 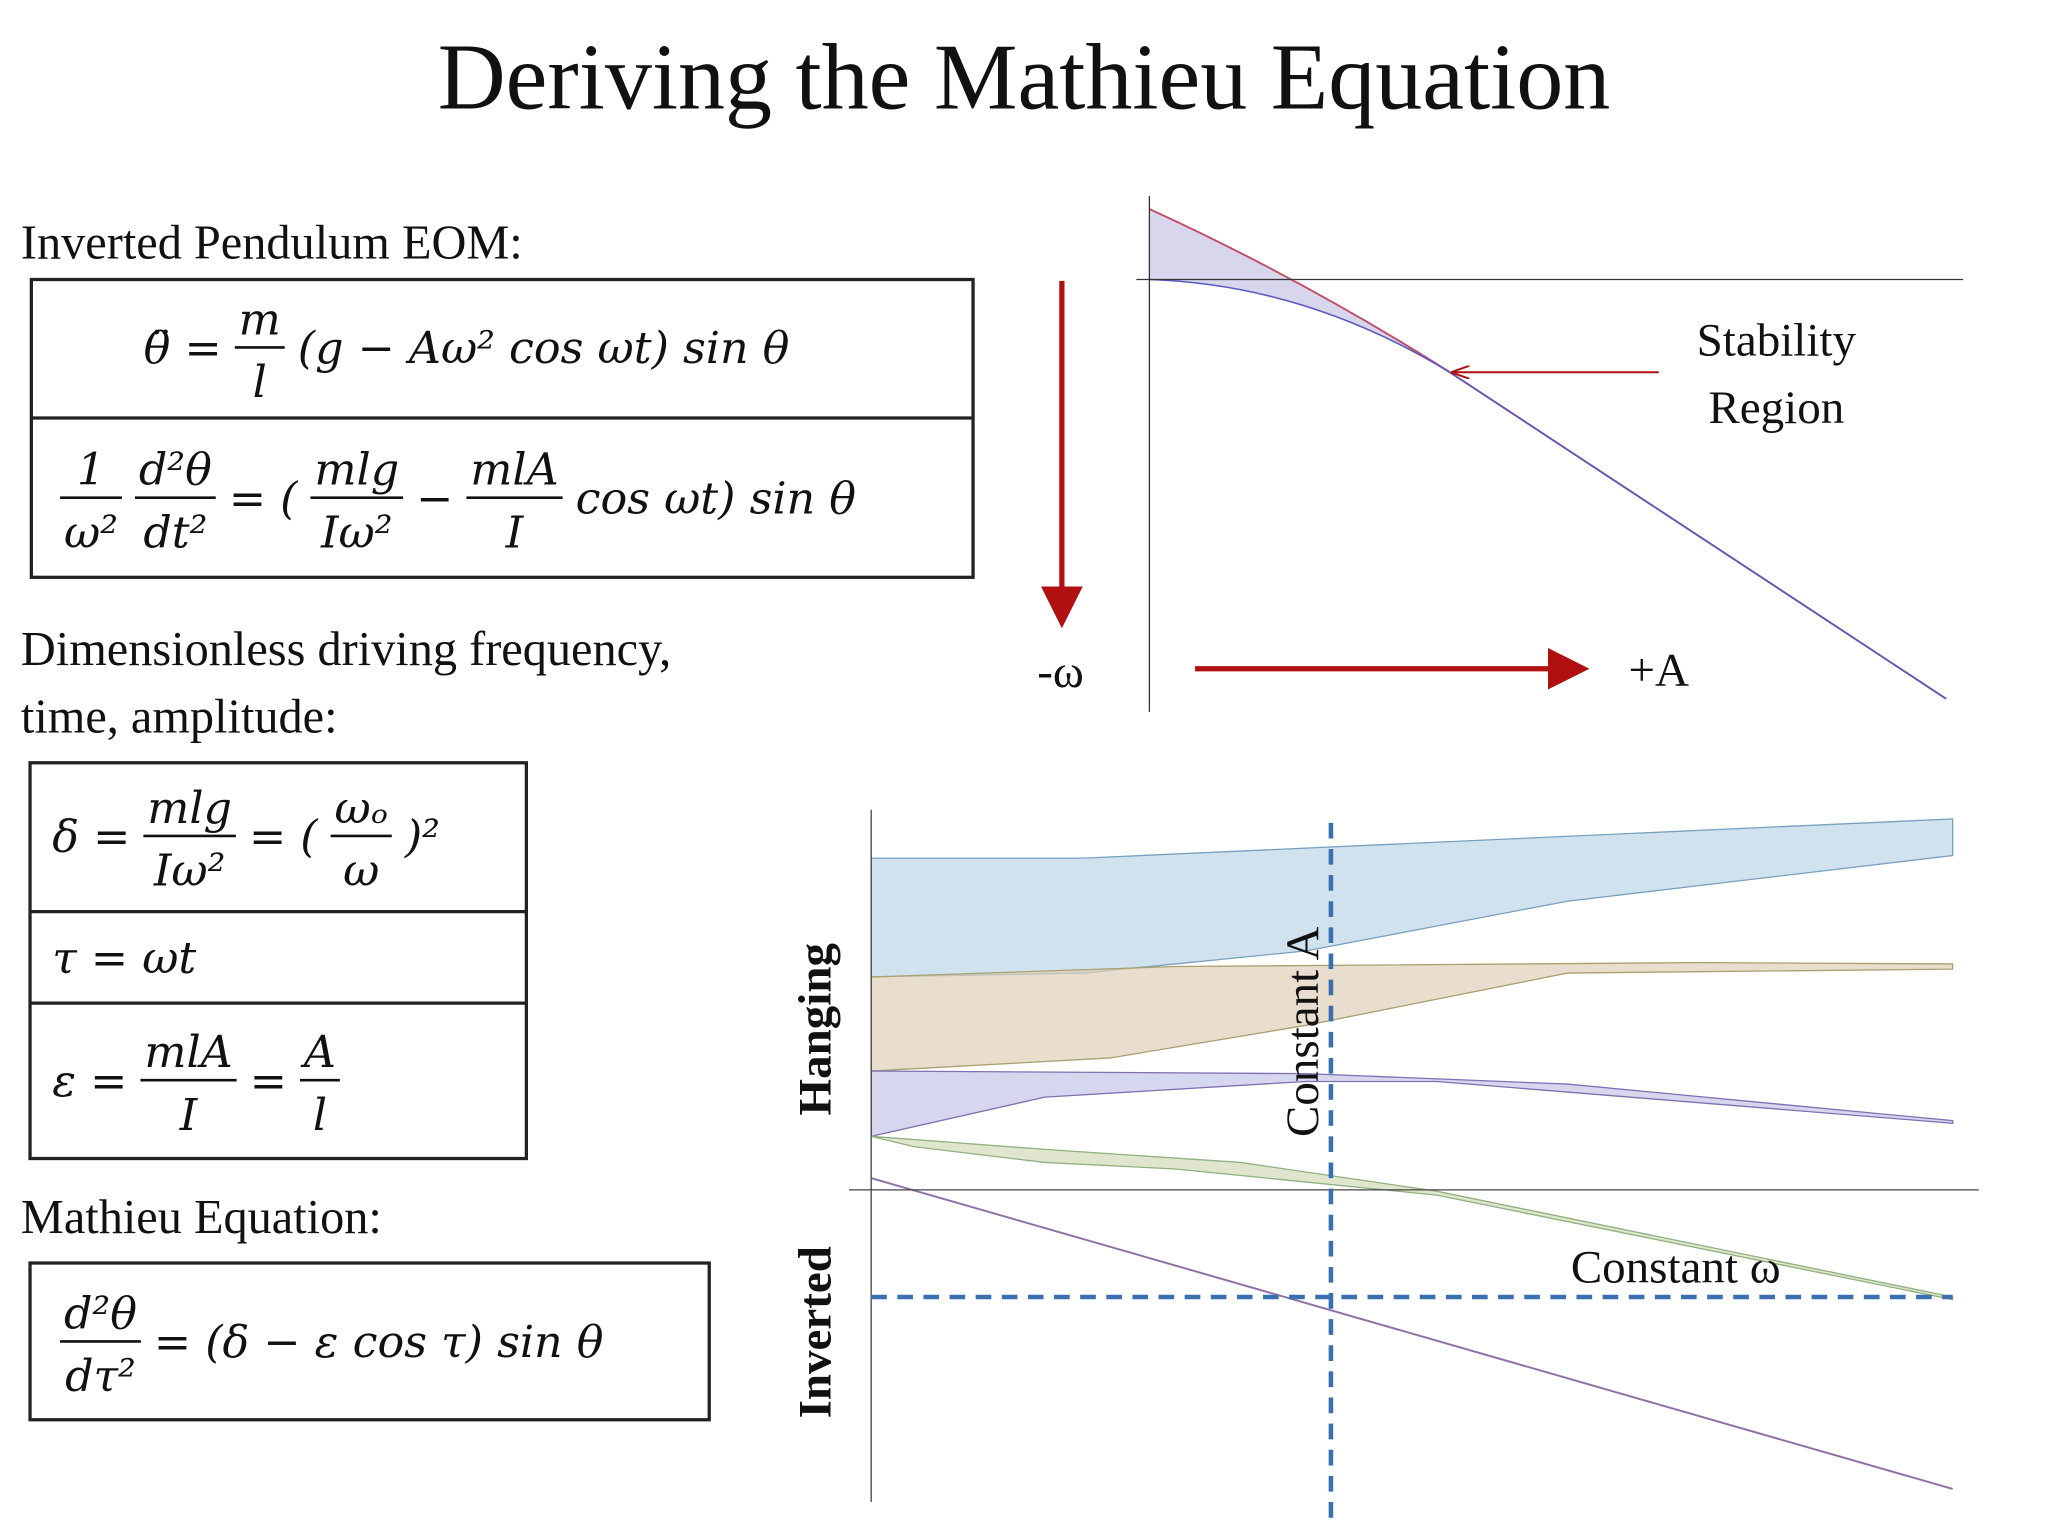 I want to click on numerator: m, so click(x=260, y=319).